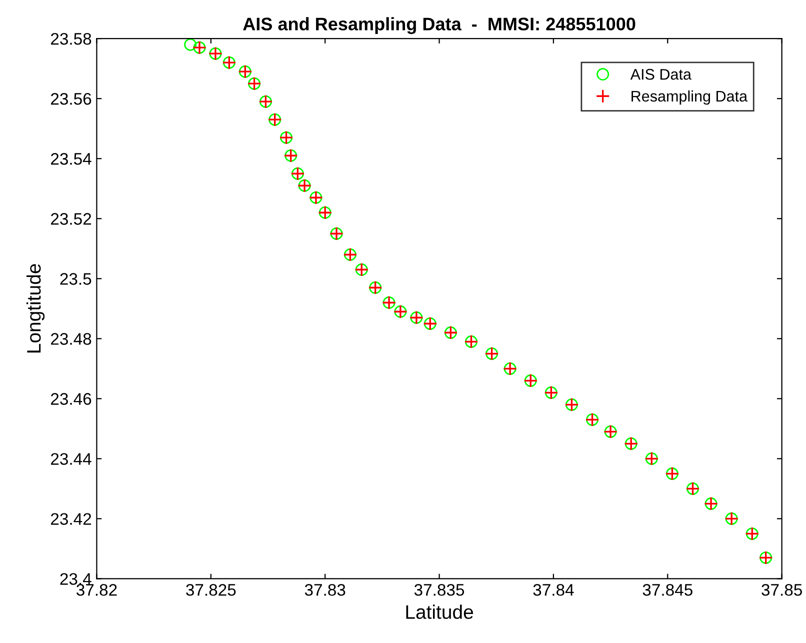  Describe the element at coordinates (667, 590) in the screenshot. I see `x-tick-label: 37.845` at that location.